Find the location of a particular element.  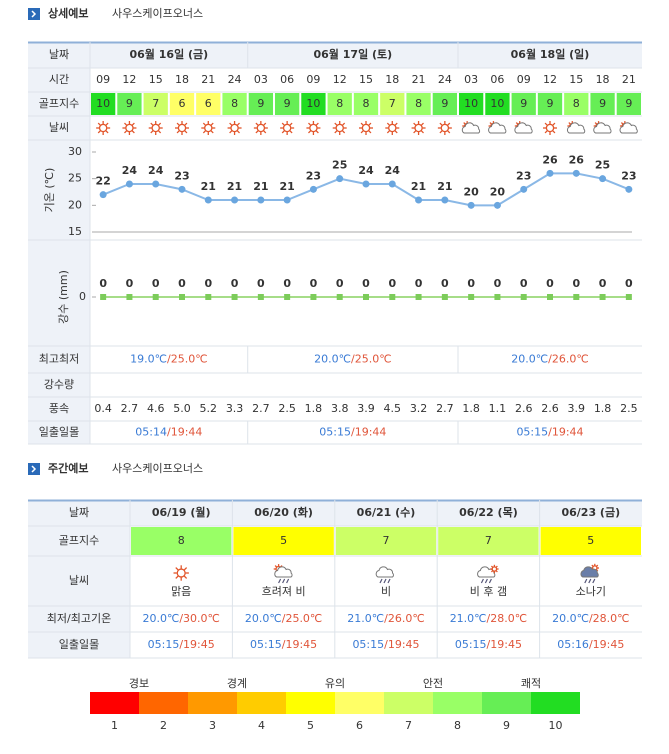

temp-label: 23 is located at coordinates (181, 175).